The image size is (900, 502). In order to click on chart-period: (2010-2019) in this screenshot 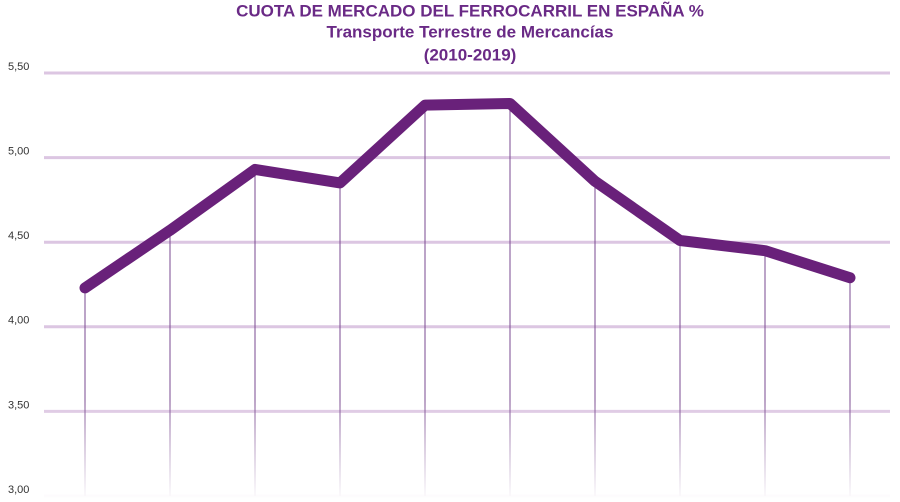, I will do `click(470, 54)`.